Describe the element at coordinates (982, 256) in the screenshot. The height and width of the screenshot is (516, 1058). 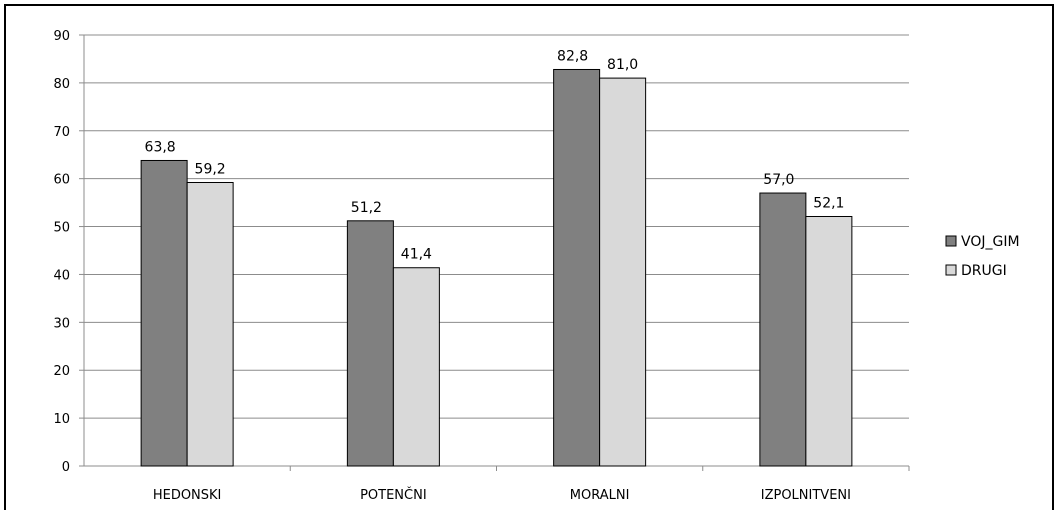
I see `legend: VOJ_GIM DRUGI` at that location.